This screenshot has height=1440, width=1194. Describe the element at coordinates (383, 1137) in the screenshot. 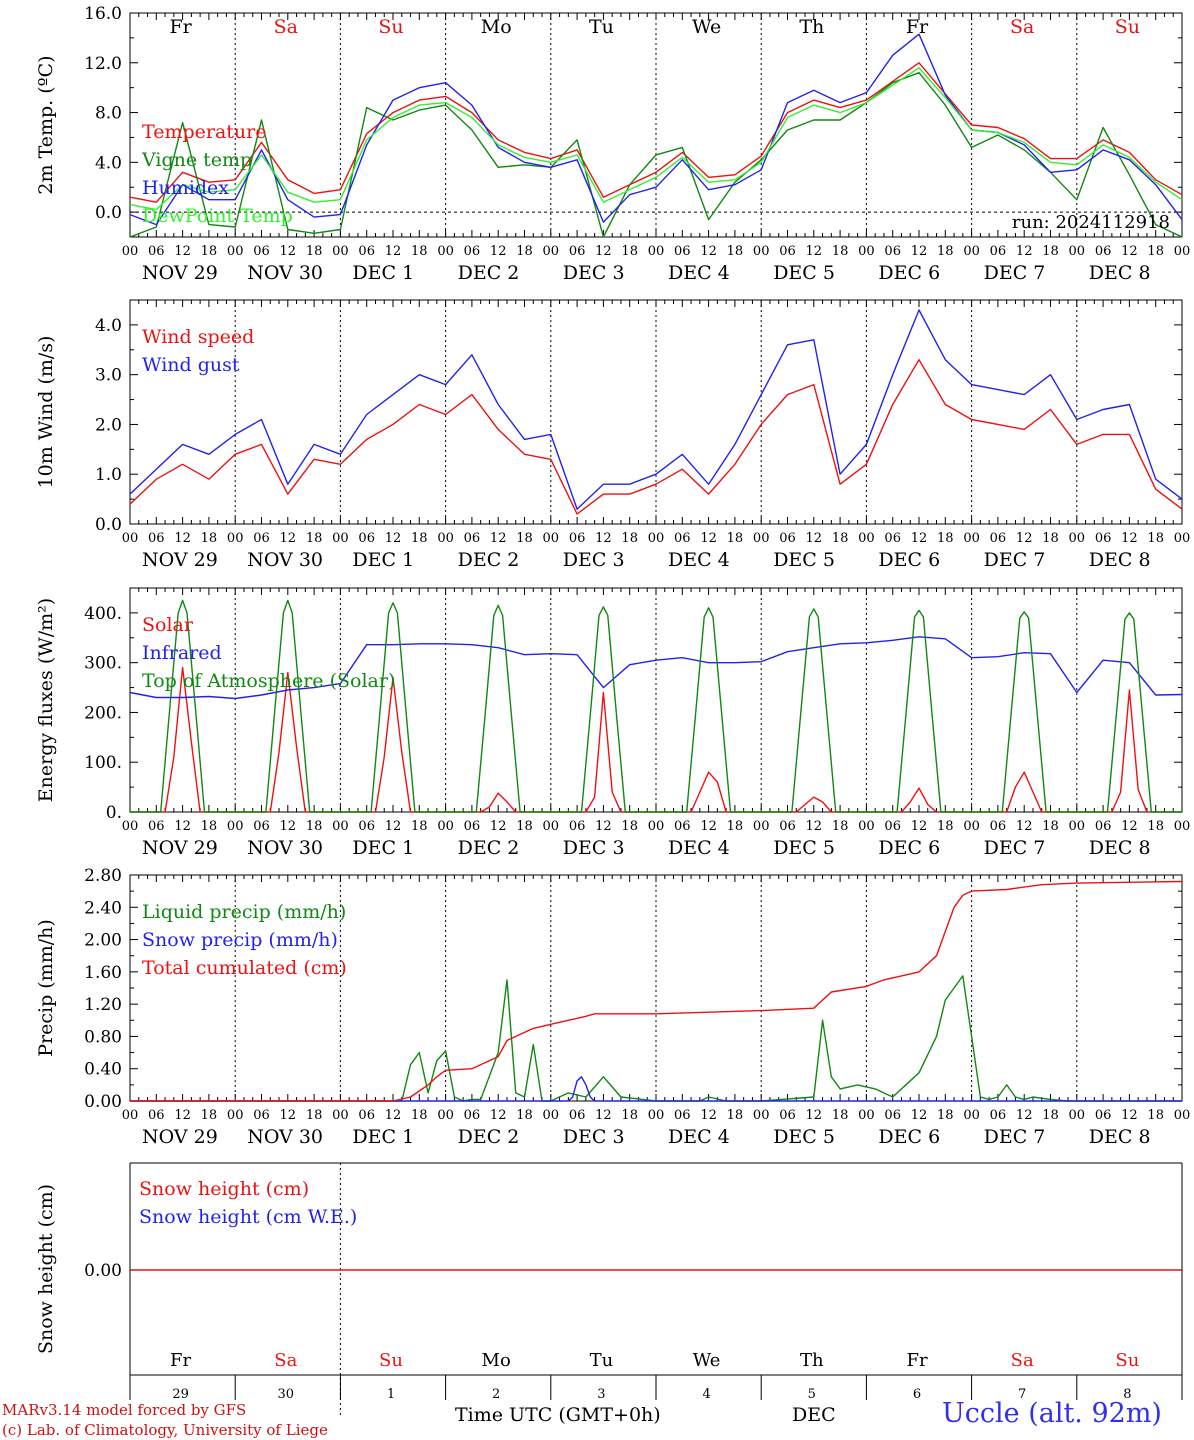

I see `date-label: DEC 1` at that location.